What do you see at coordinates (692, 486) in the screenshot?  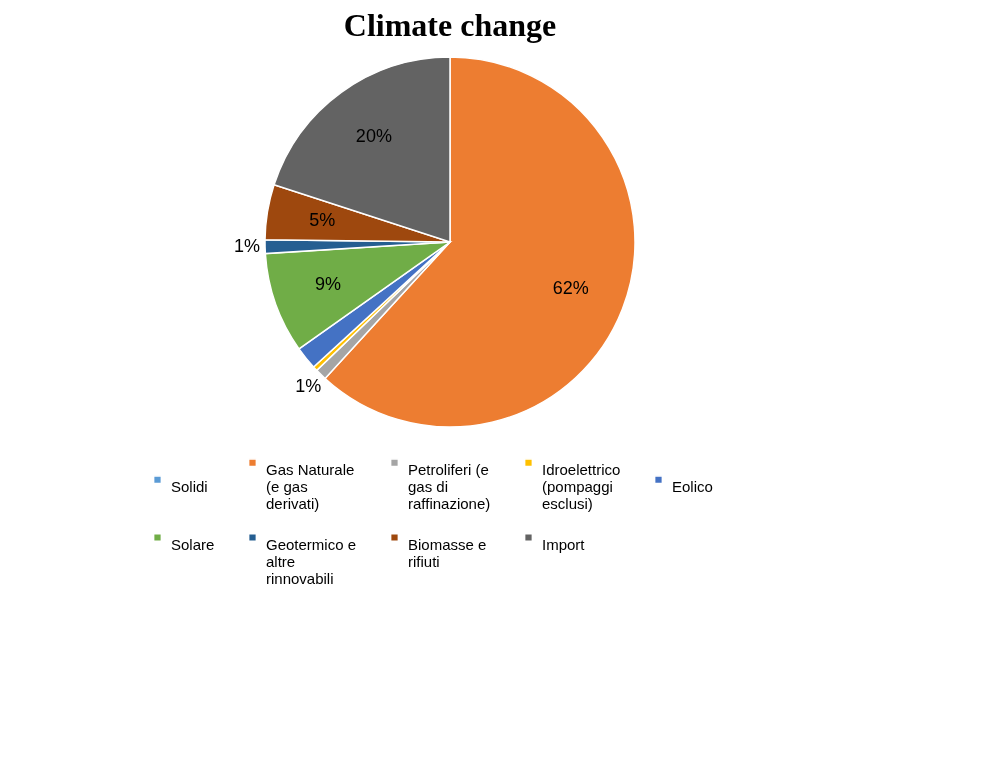 I see `legend-label: Eolico` at bounding box center [692, 486].